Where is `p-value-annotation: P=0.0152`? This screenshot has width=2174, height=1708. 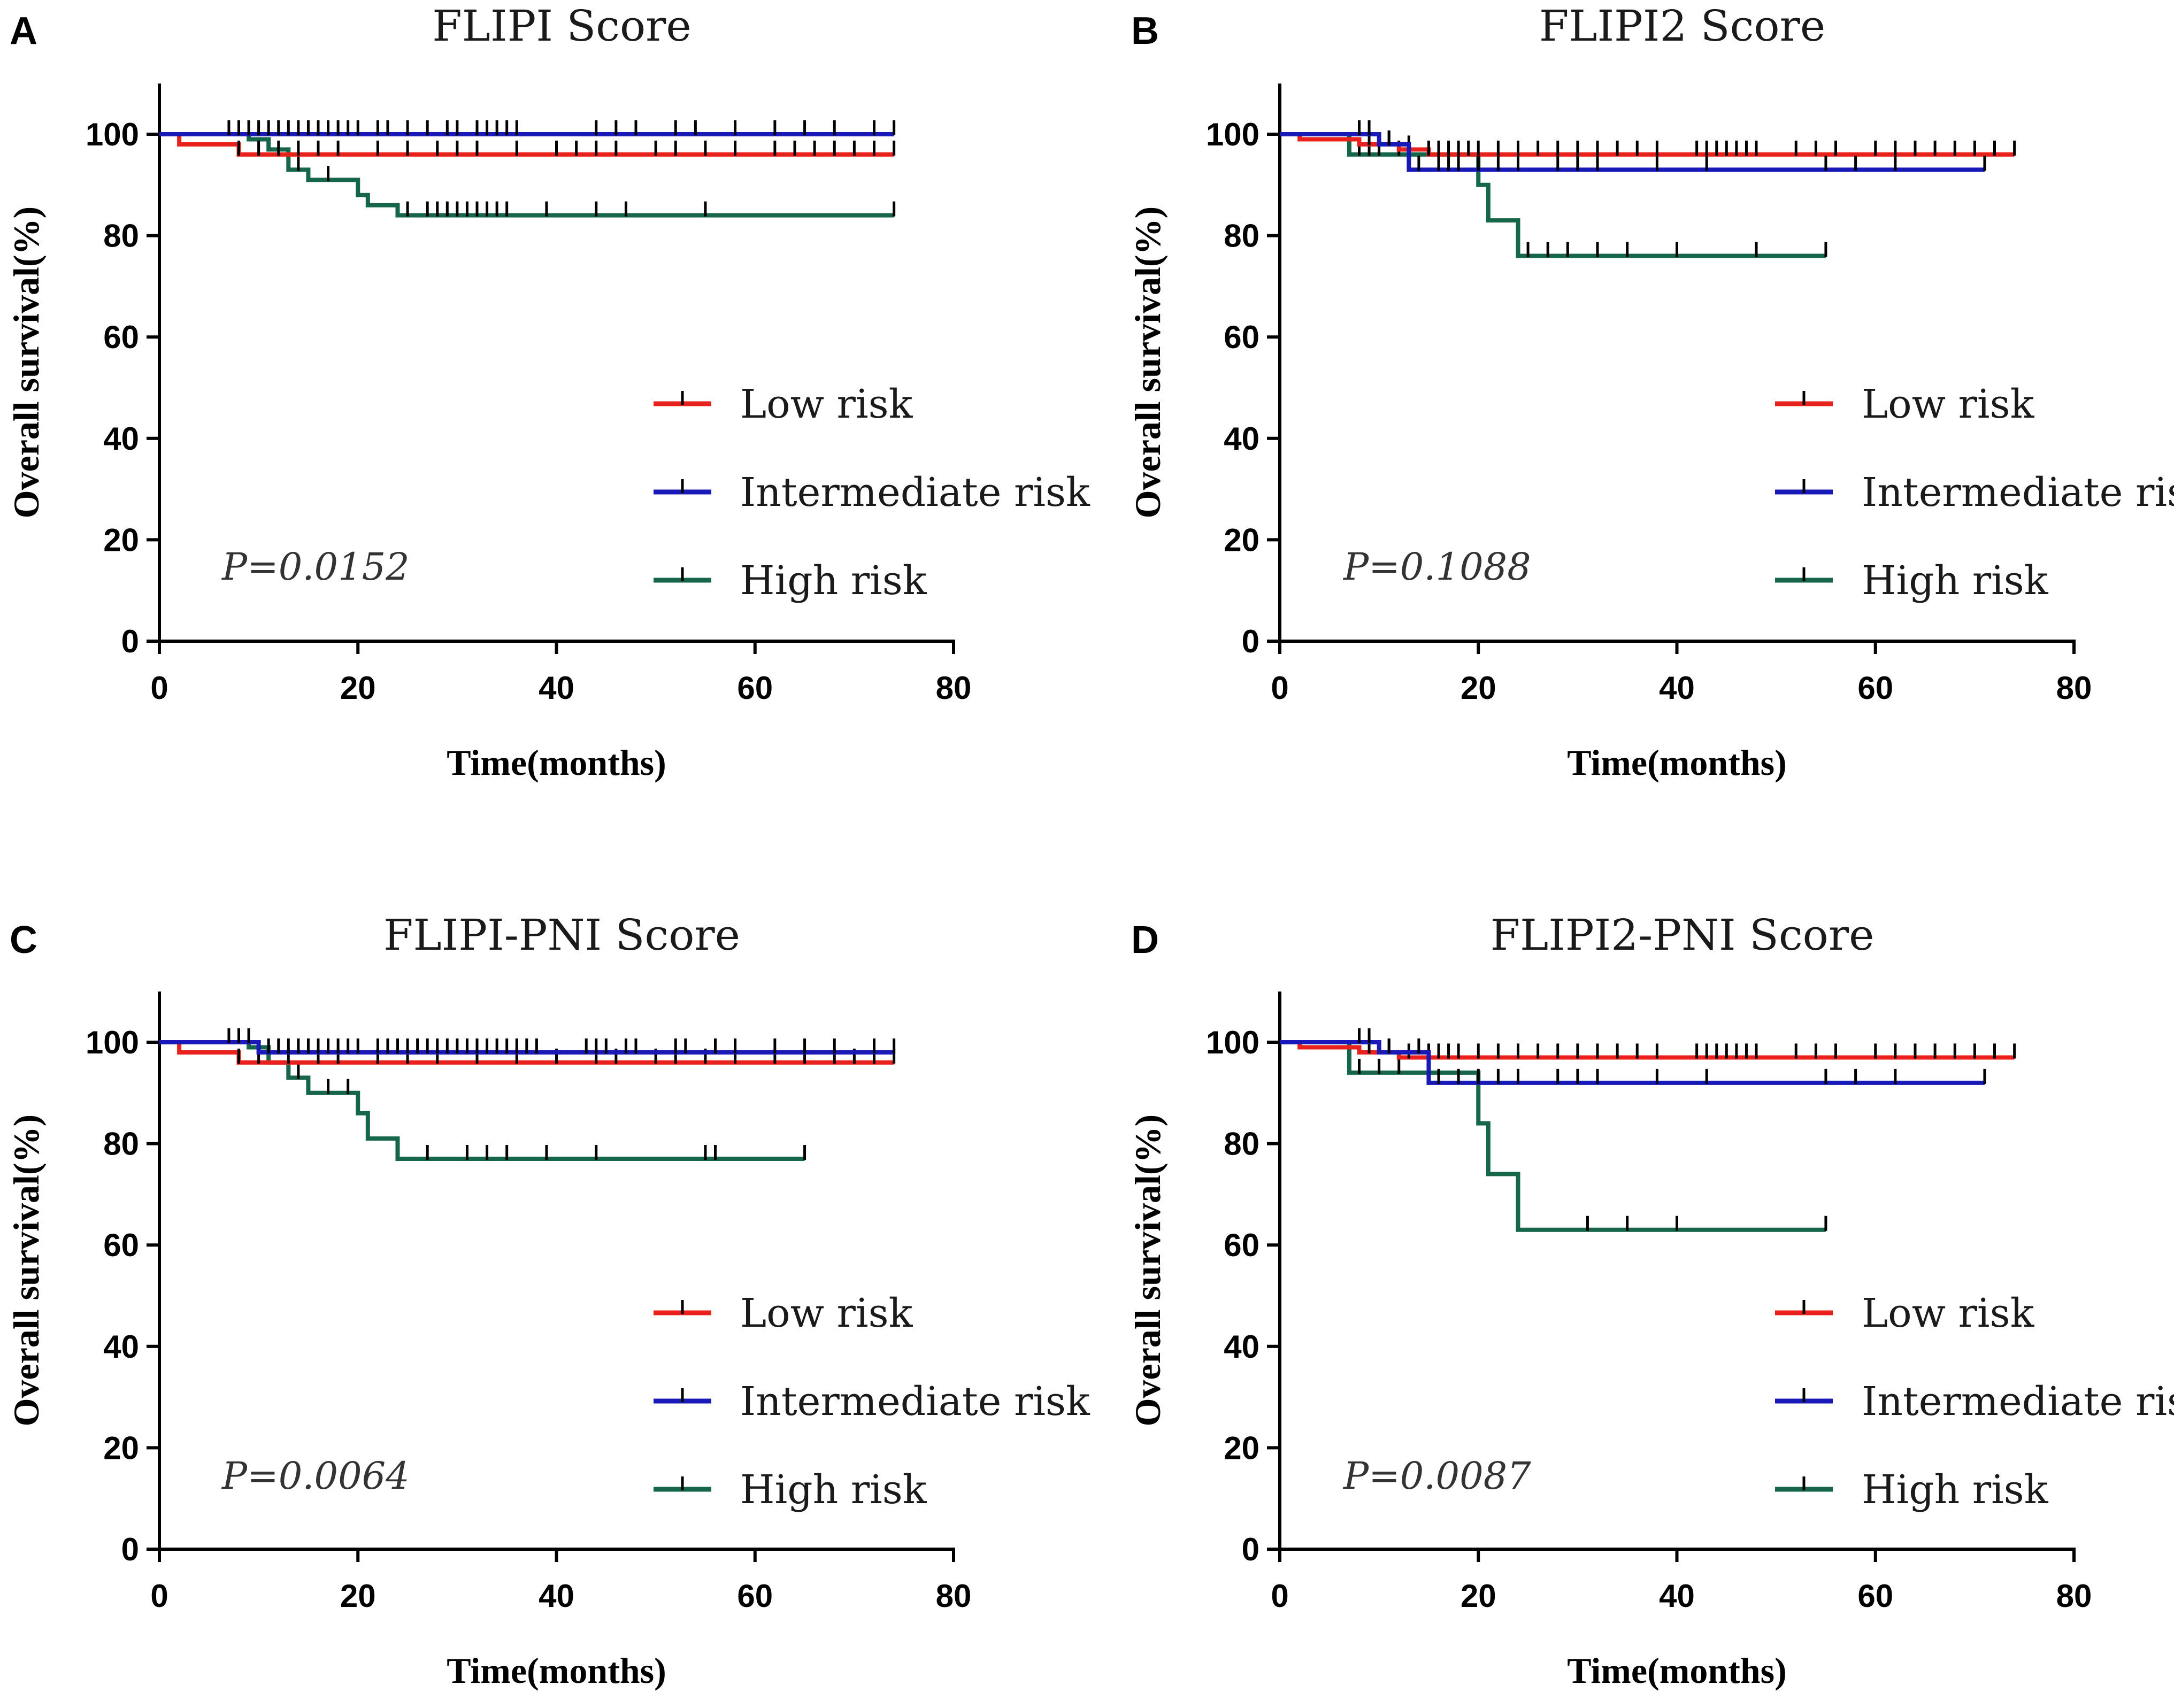 p-value-annotation: P=0.0152 is located at coordinates (315, 567).